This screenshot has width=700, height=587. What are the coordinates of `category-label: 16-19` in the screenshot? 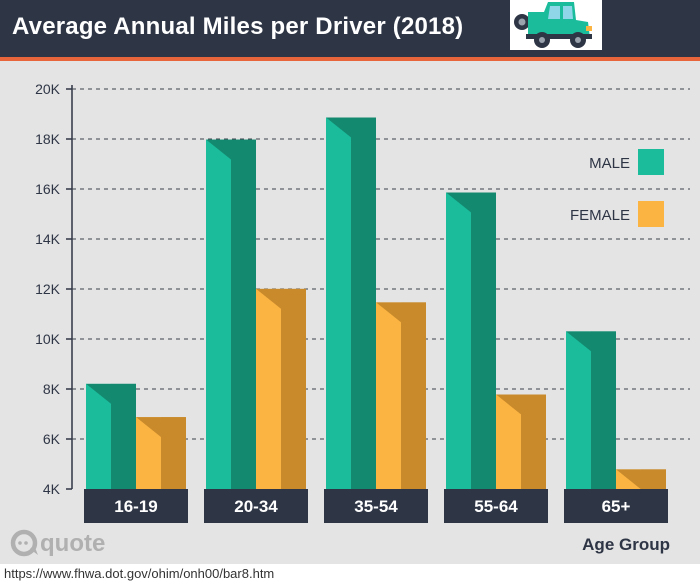 It's located at (135, 506).